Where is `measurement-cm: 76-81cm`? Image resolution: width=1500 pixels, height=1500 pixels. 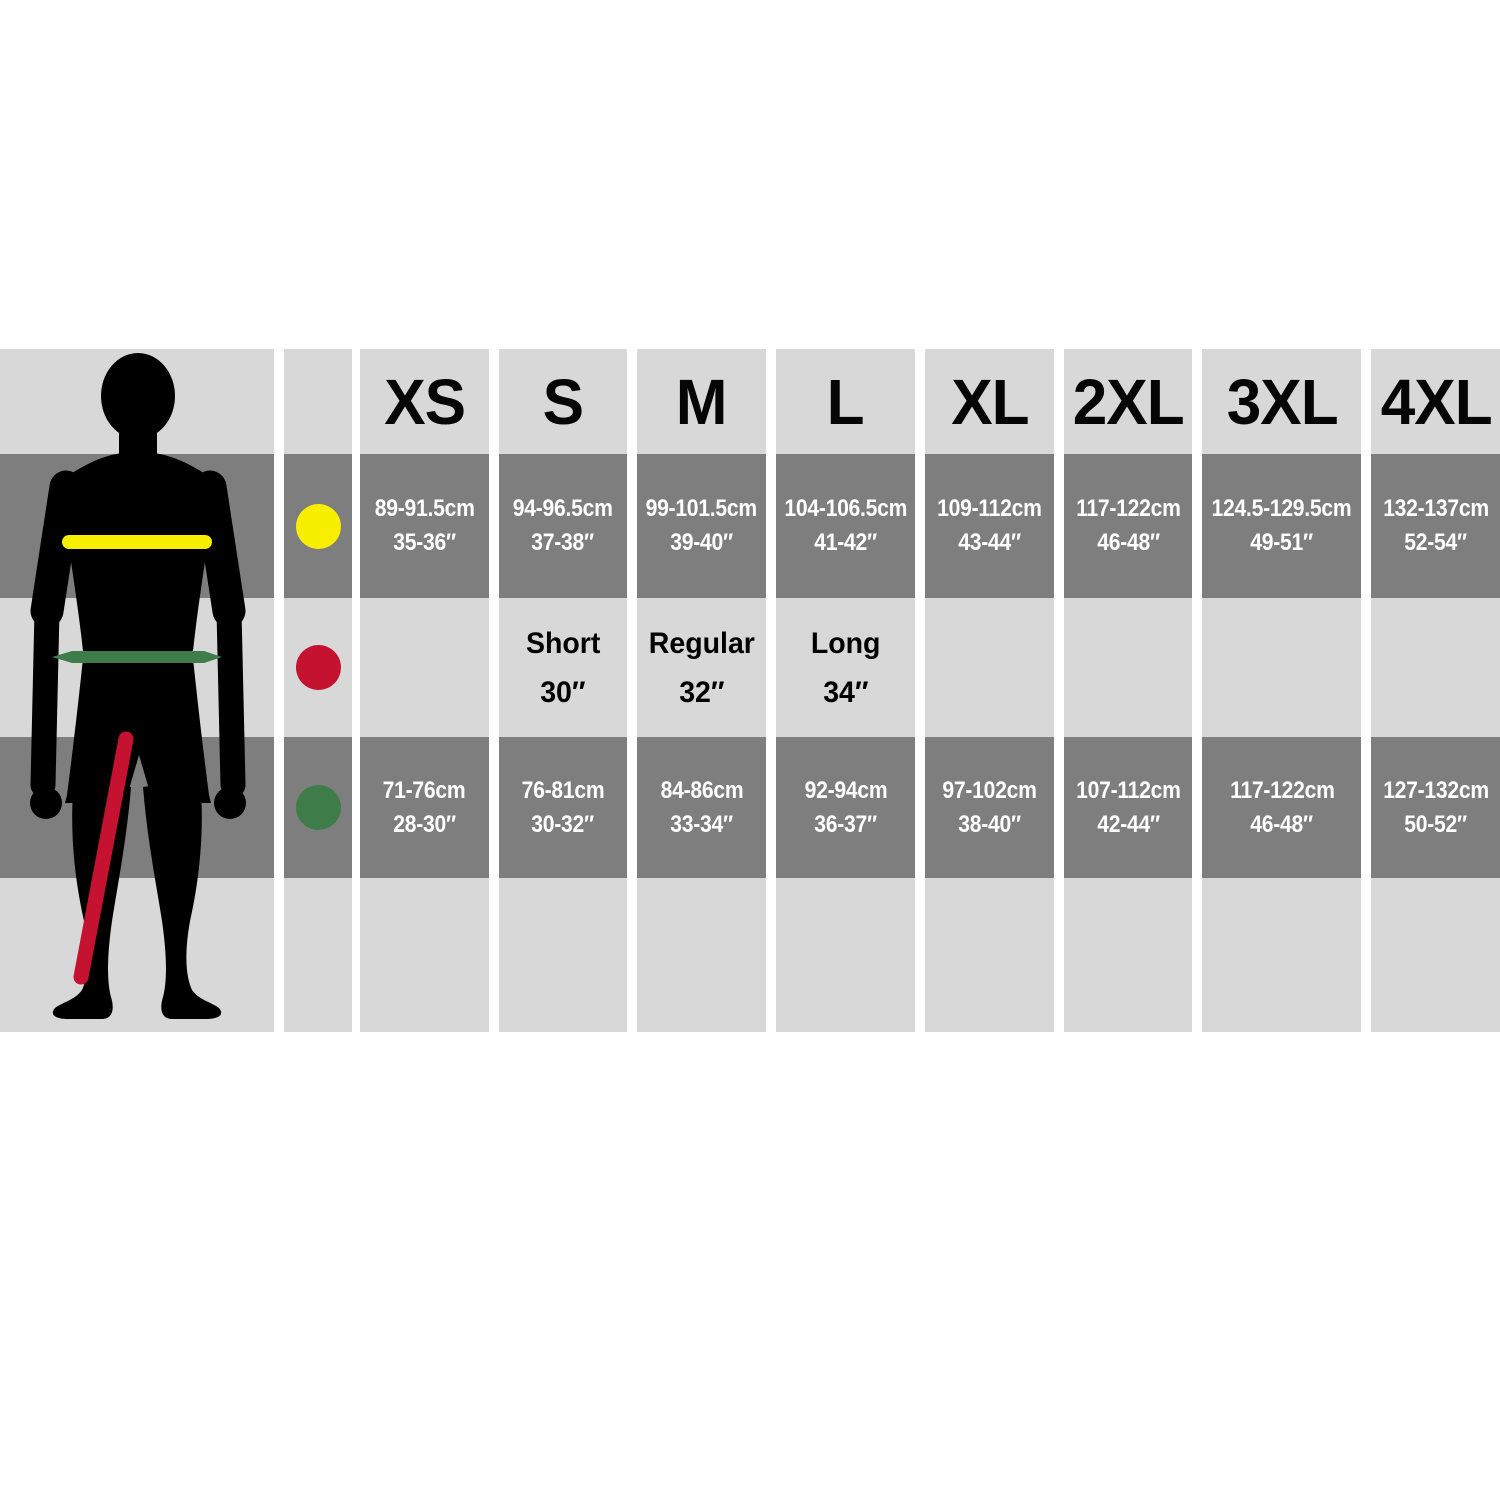
measurement-cm: 76-81cm is located at coordinates (563, 790).